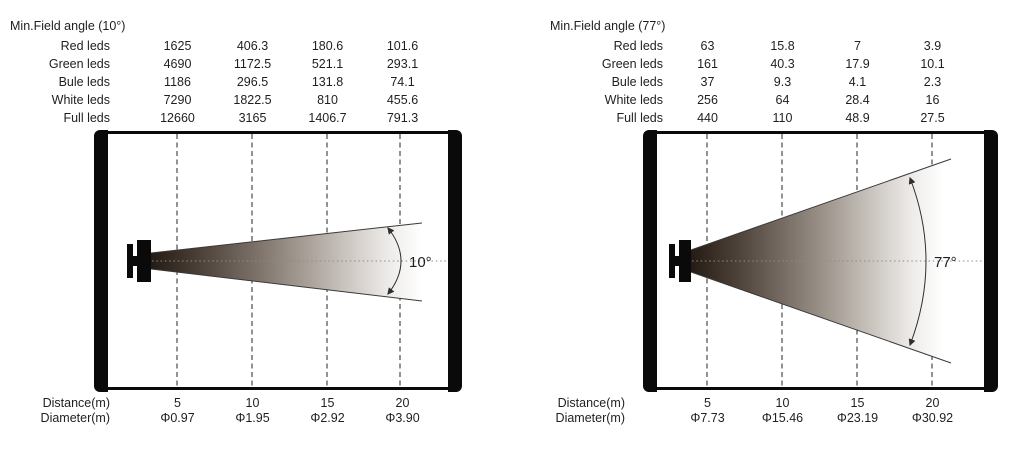 Image resolution: width=1030 pixels, height=452 pixels. What do you see at coordinates (220, 418) in the screenshot?
I see `diameter-row: Diameter(m) Φ0.97 Φ1.95 Φ2.92 Φ3.90` at bounding box center [220, 418].